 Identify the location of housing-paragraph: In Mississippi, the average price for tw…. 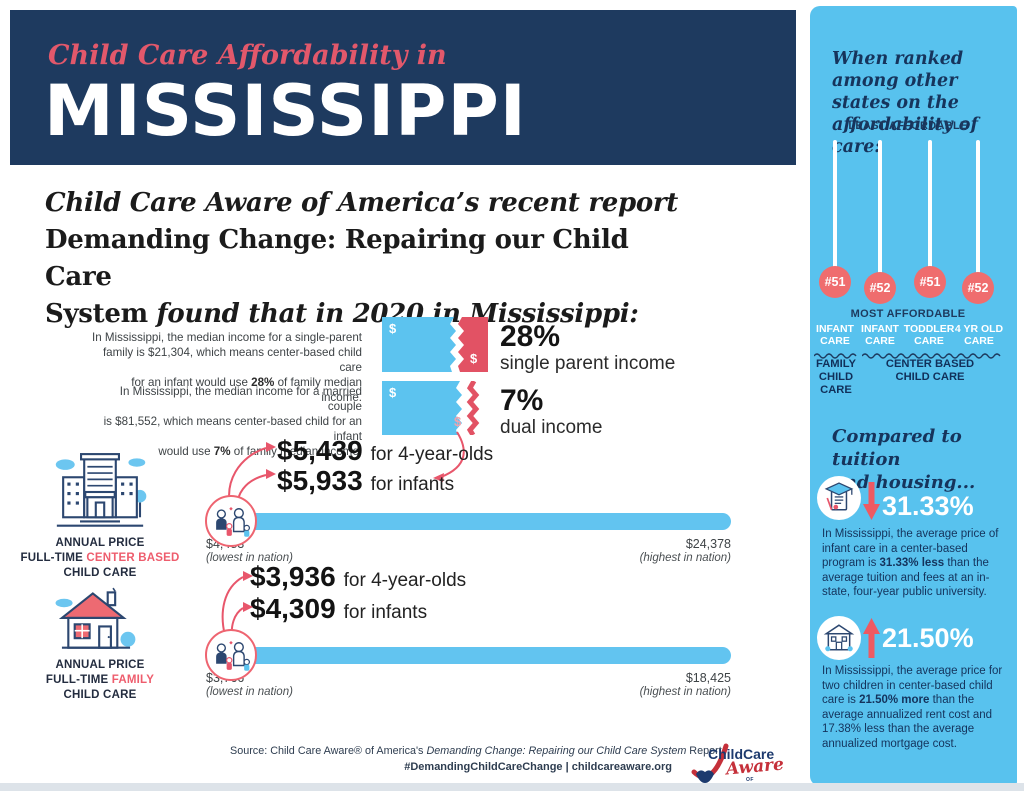
(912, 707).